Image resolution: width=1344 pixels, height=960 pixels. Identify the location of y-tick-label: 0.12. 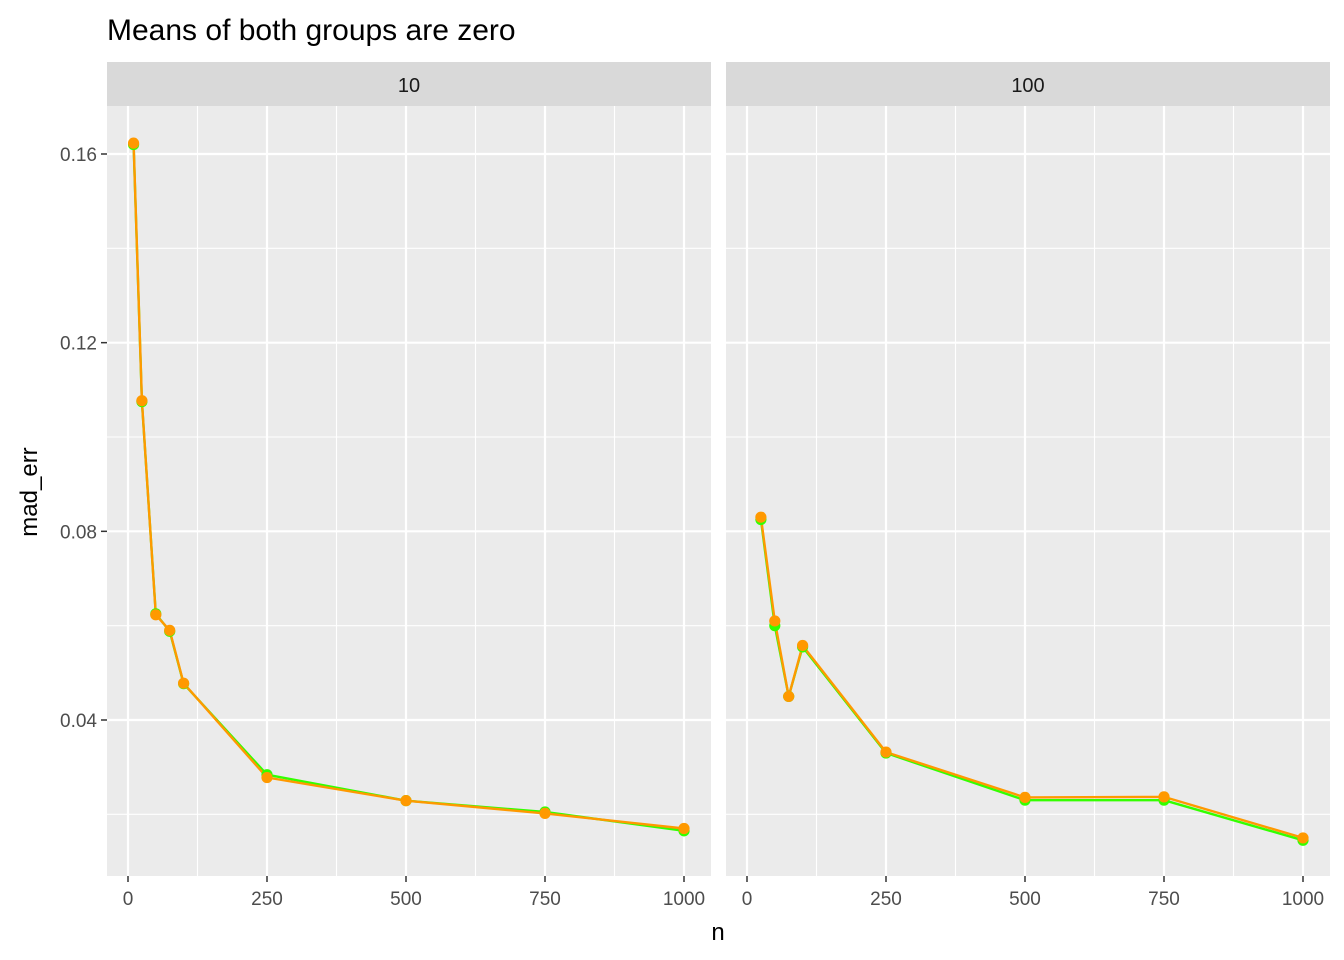
(78, 344).